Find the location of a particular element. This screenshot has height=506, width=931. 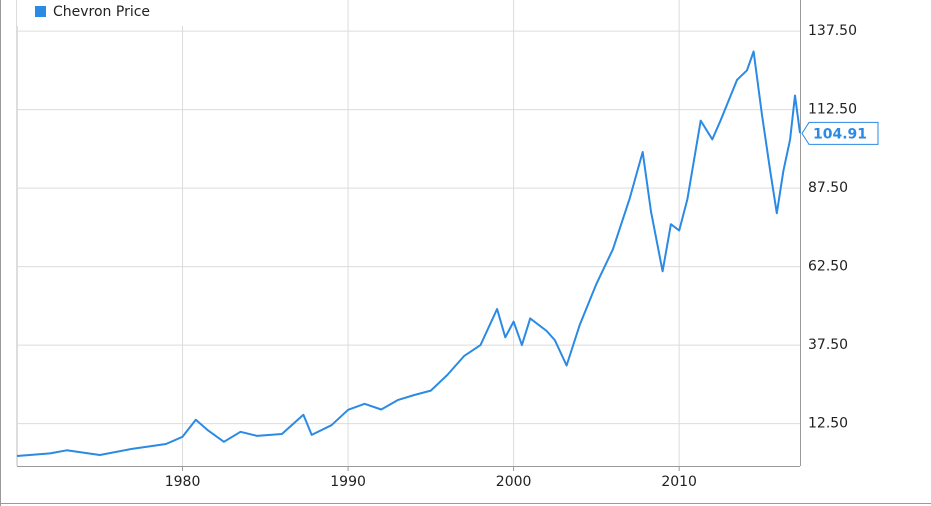

legend-label: Chevron Price is located at coordinates (101, 12).